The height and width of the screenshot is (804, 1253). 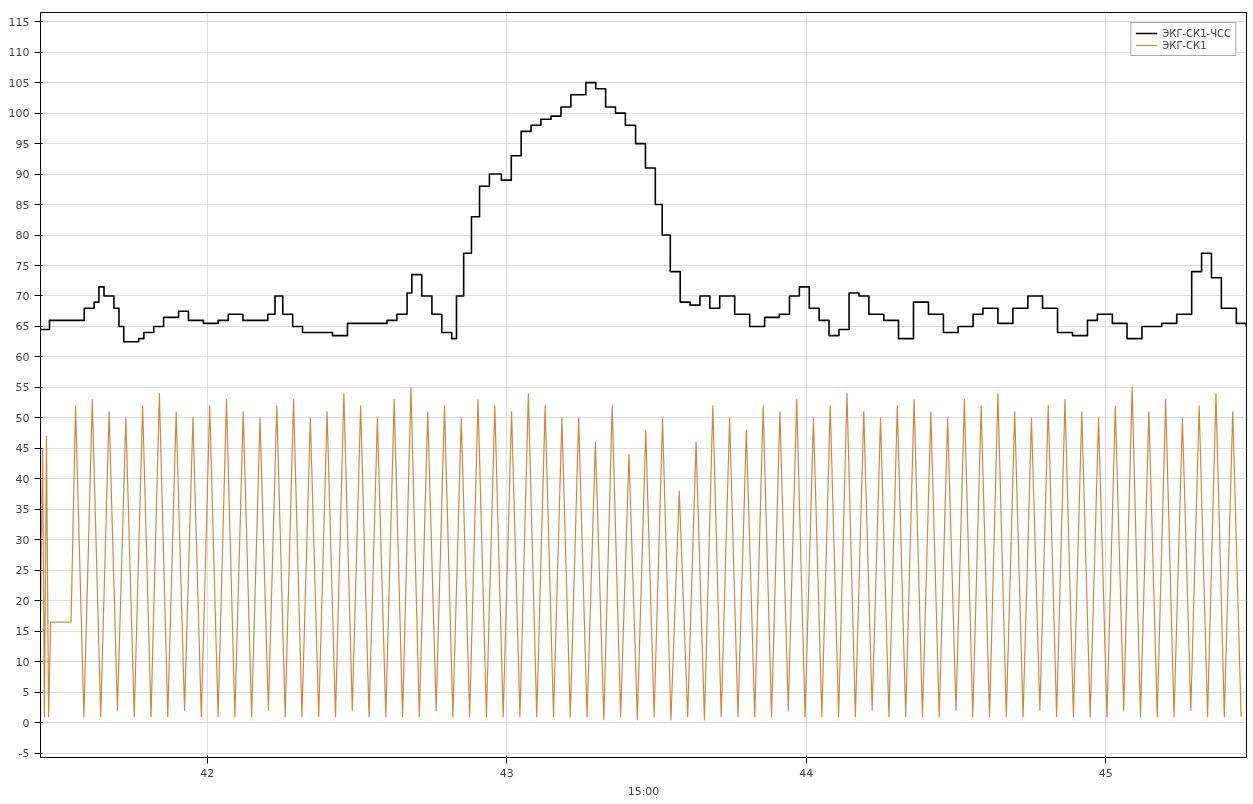 What do you see at coordinates (643, 791) in the screenshot?
I see `x-axis-title: 15:00` at bounding box center [643, 791].